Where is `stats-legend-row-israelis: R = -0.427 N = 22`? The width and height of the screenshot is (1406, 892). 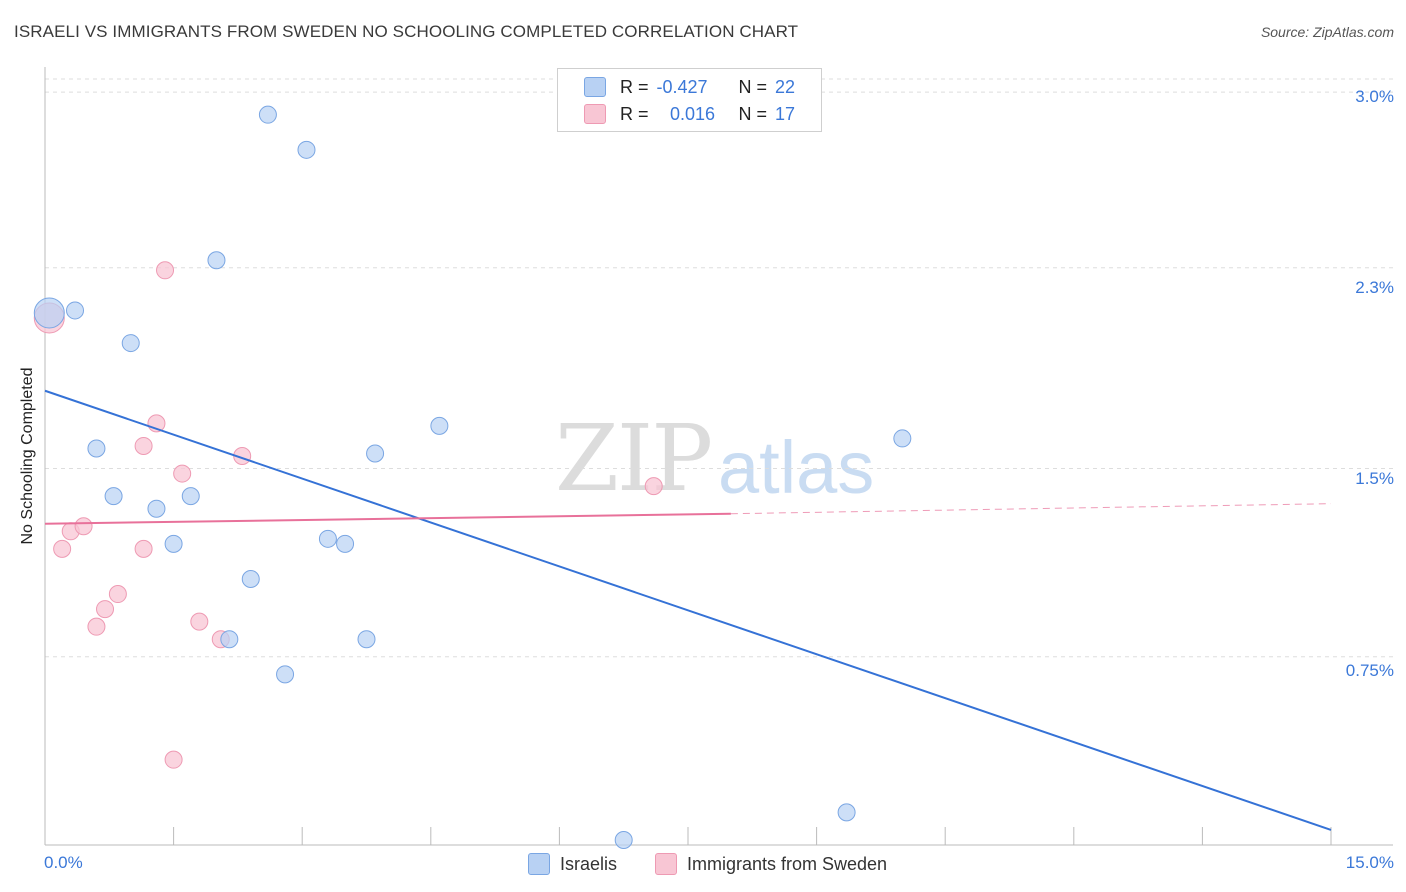 stats-legend-row-israelis: R = -0.427 N = 22 is located at coordinates (676, 87).